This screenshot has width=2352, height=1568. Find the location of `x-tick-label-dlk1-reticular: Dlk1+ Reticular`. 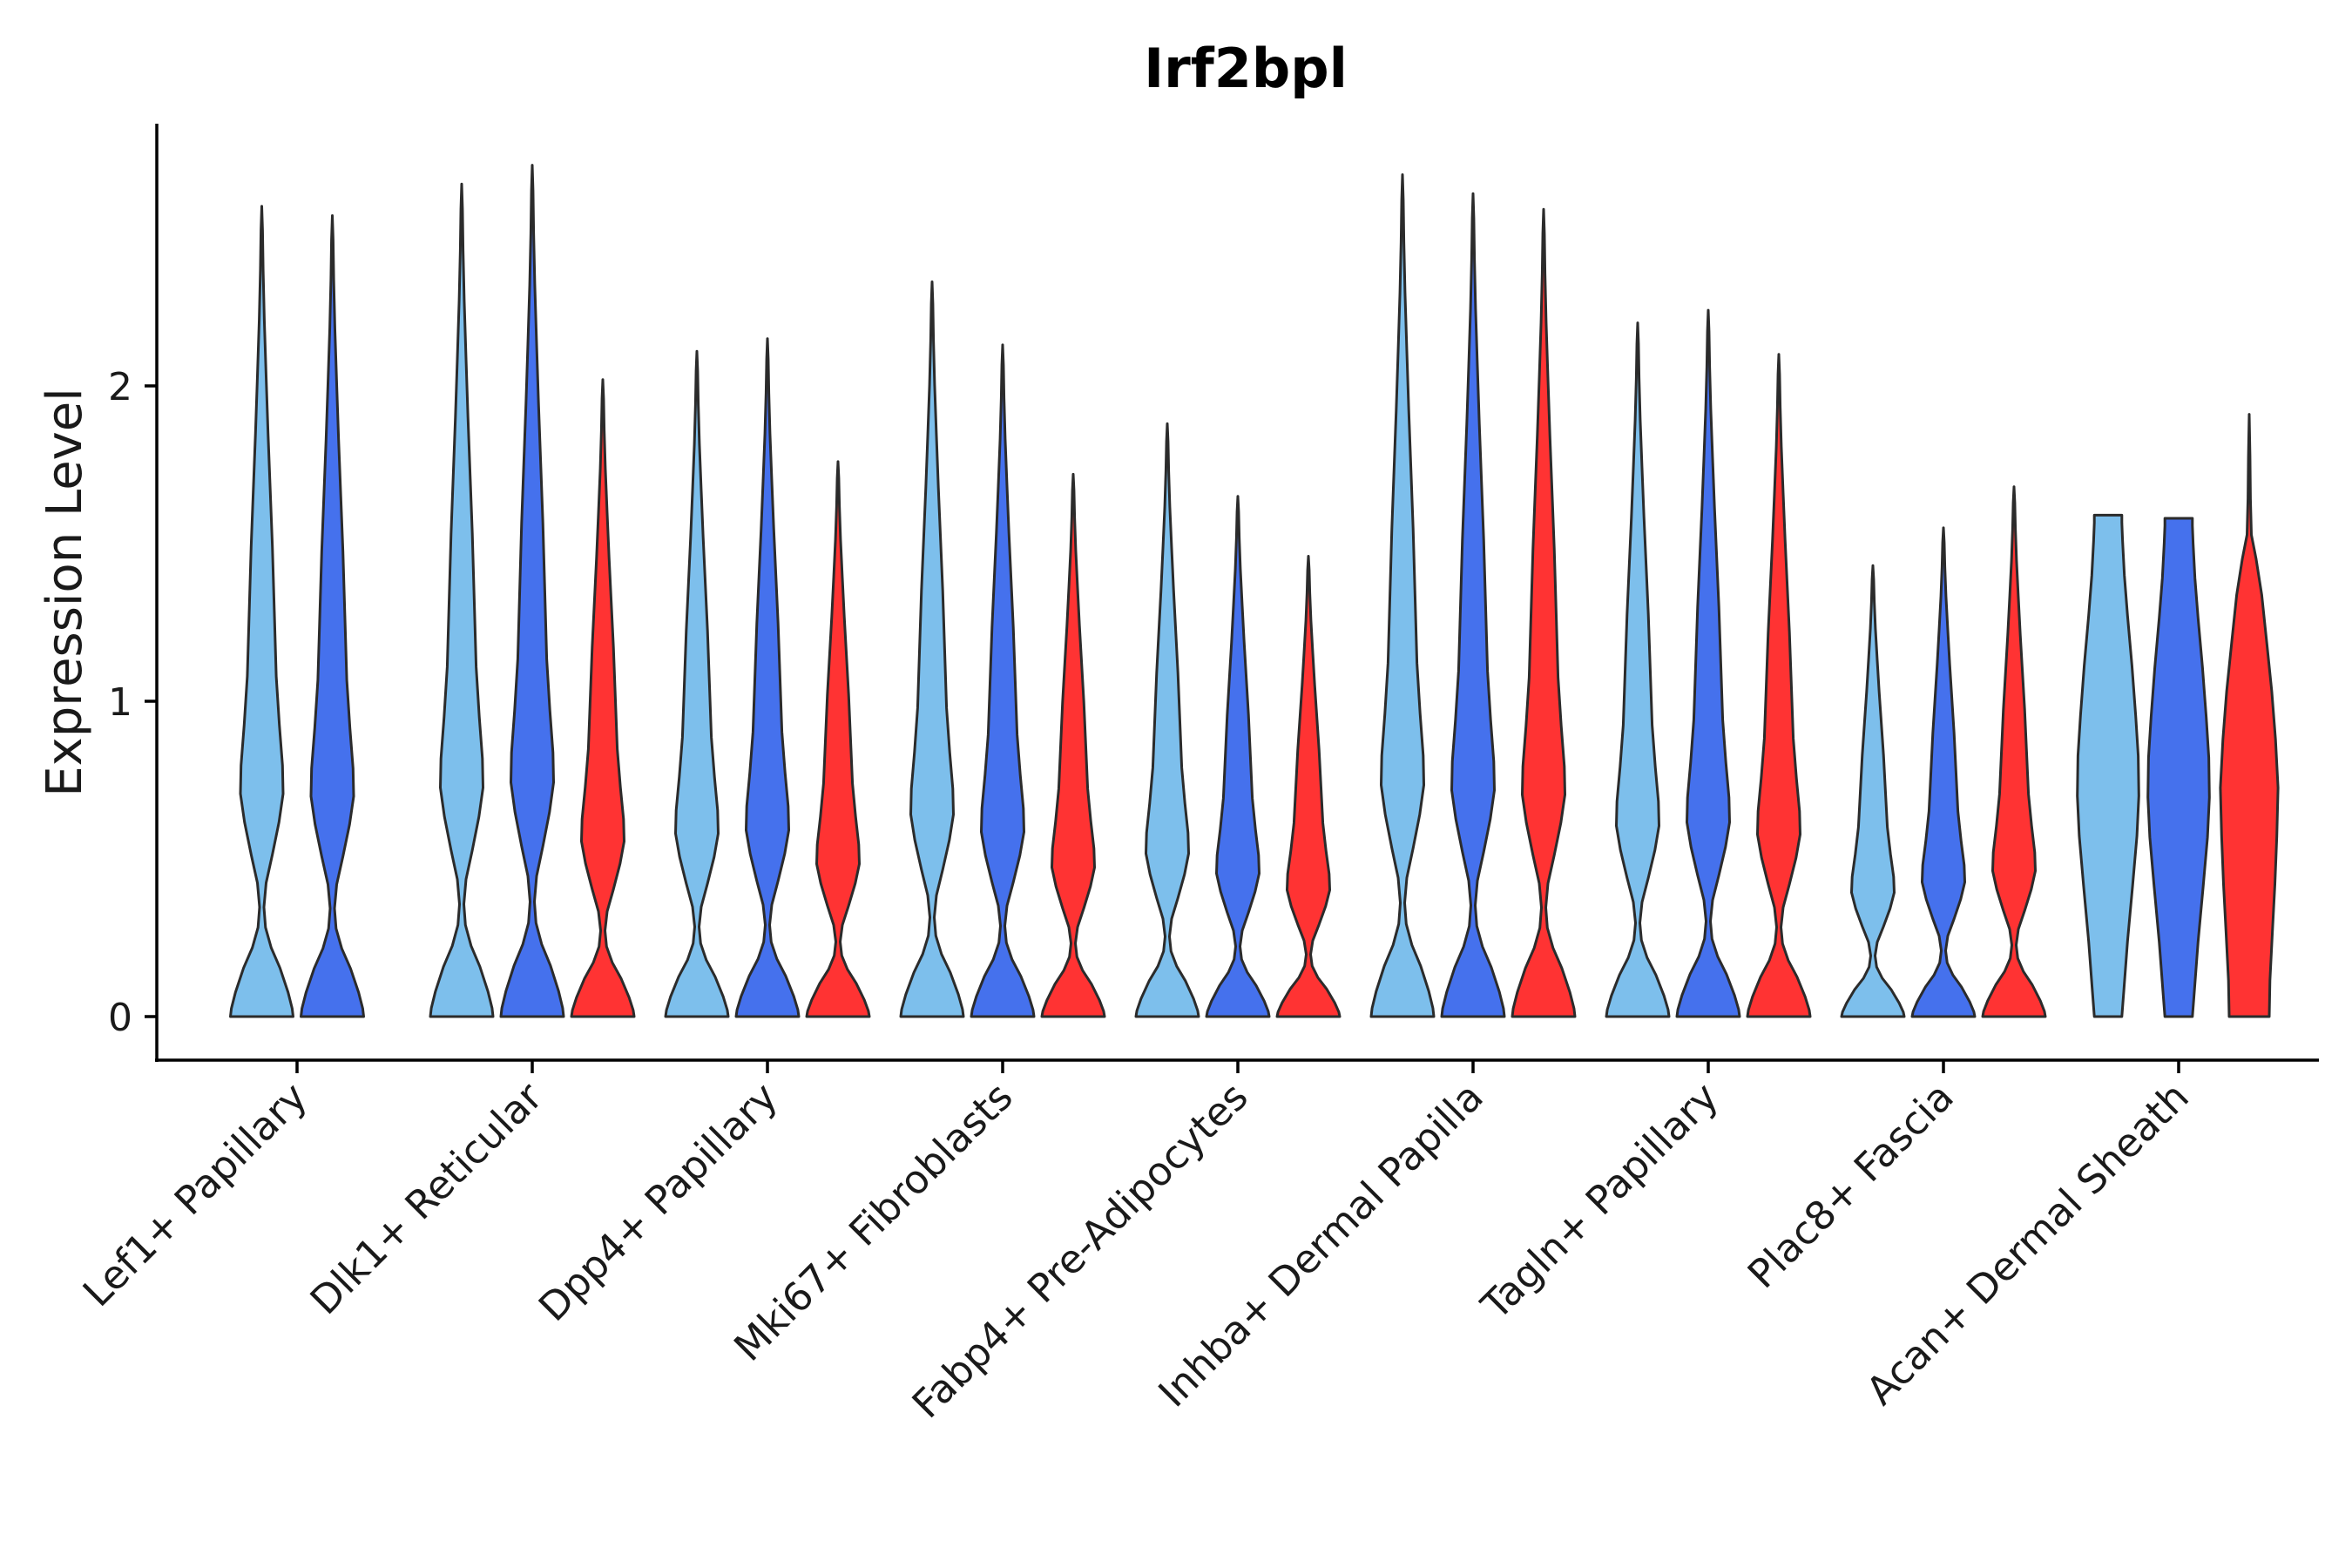

x-tick-label-dlk1-reticular: Dlk1+ Reticular is located at coordinates (426, 1198).